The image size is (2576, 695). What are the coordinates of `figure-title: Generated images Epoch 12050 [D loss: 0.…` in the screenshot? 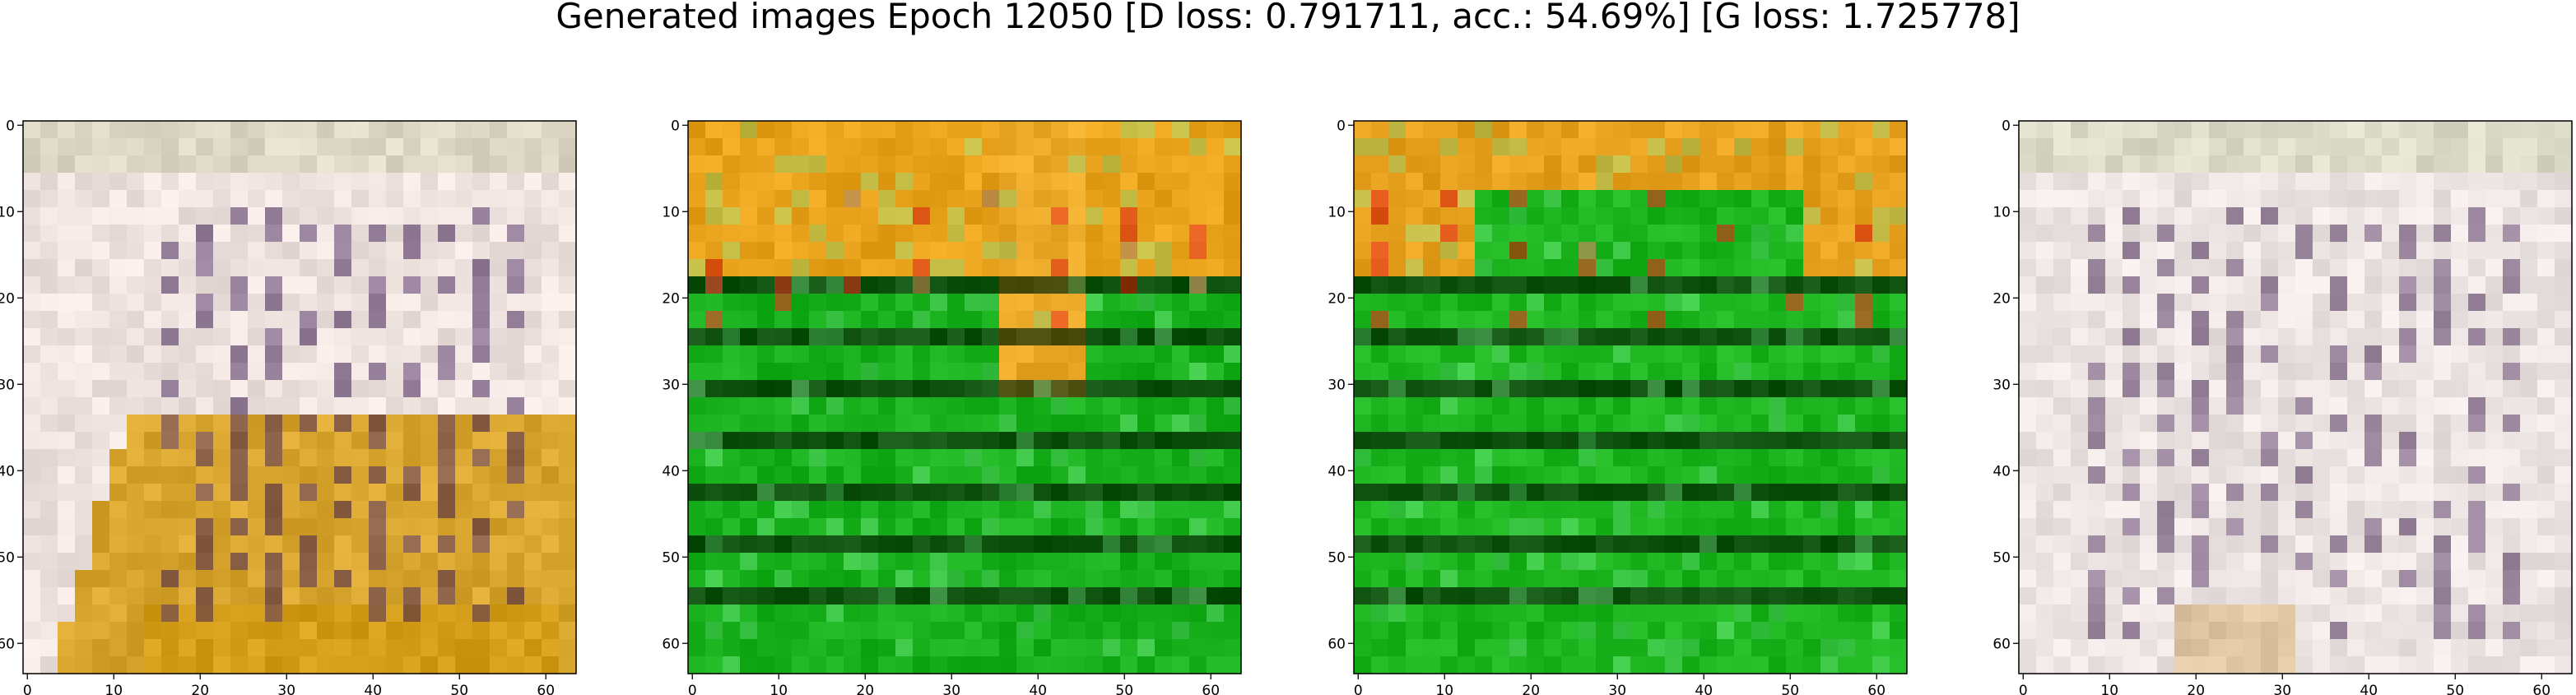 It's located at (1288, 18).